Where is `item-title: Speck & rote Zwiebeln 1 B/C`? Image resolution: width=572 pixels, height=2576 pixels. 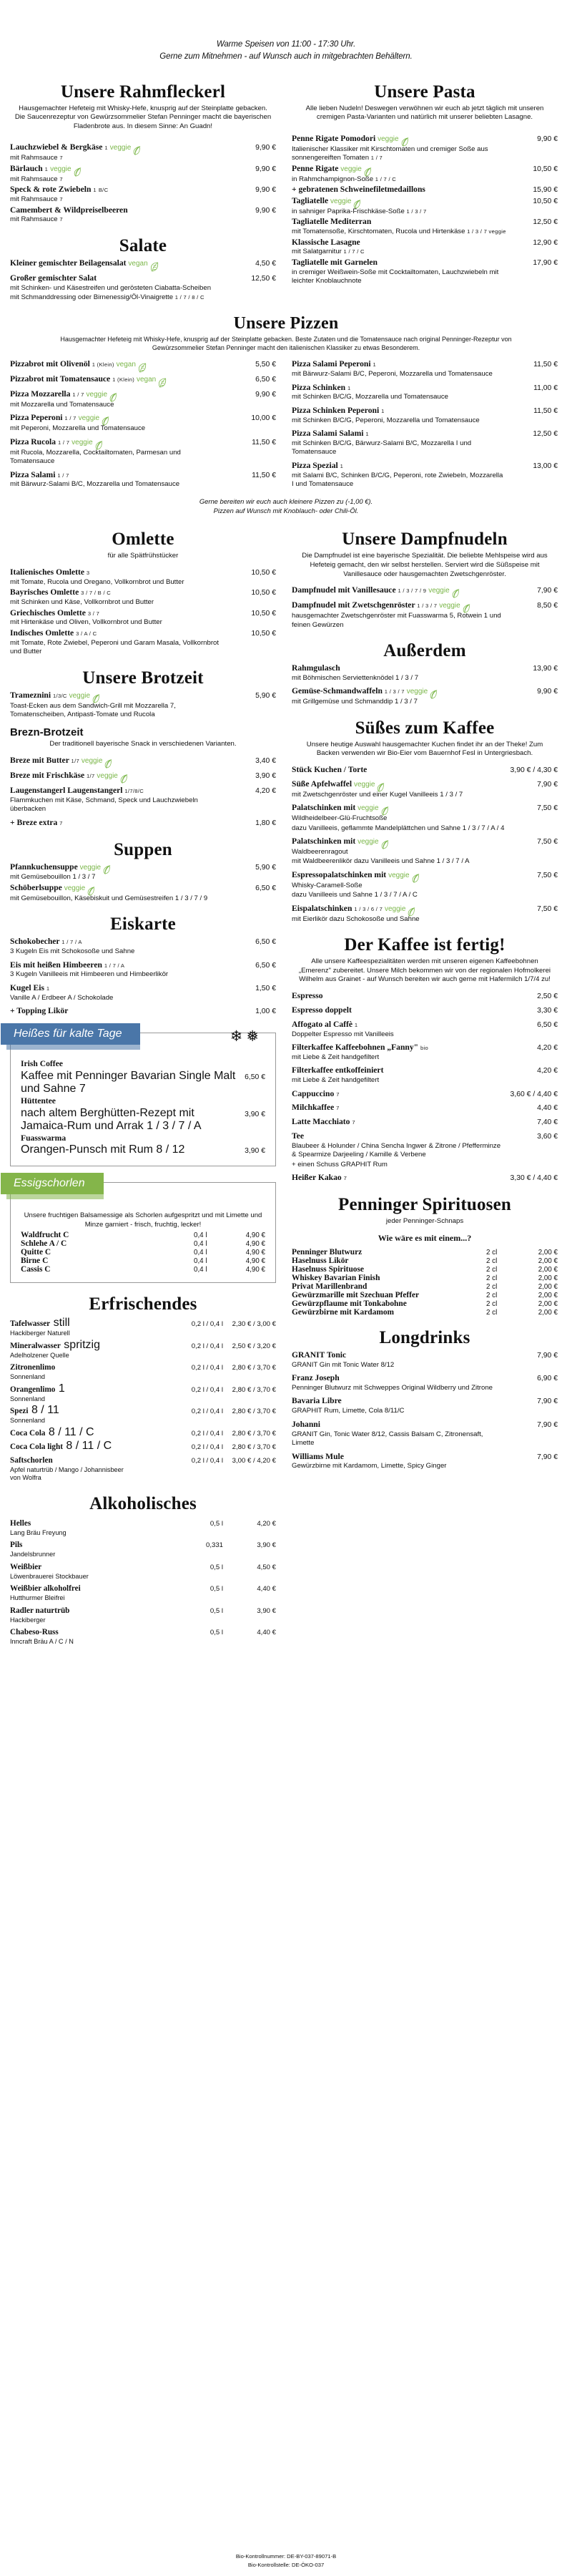 item-title: Speck & rote Zwiebeln 1 B/C is located at coordinates (129, 190).